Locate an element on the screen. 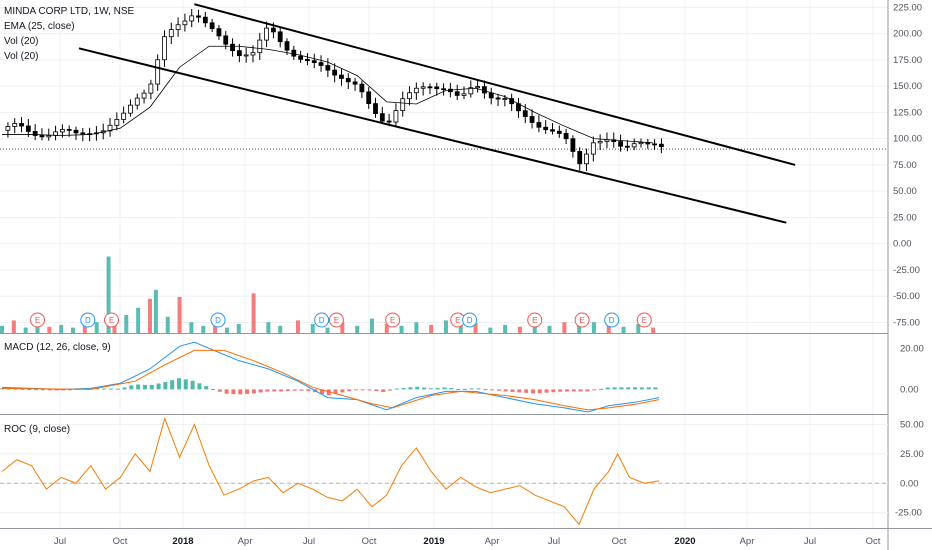  y-tick-label: -75.00 is located at coordinates (906, 322).